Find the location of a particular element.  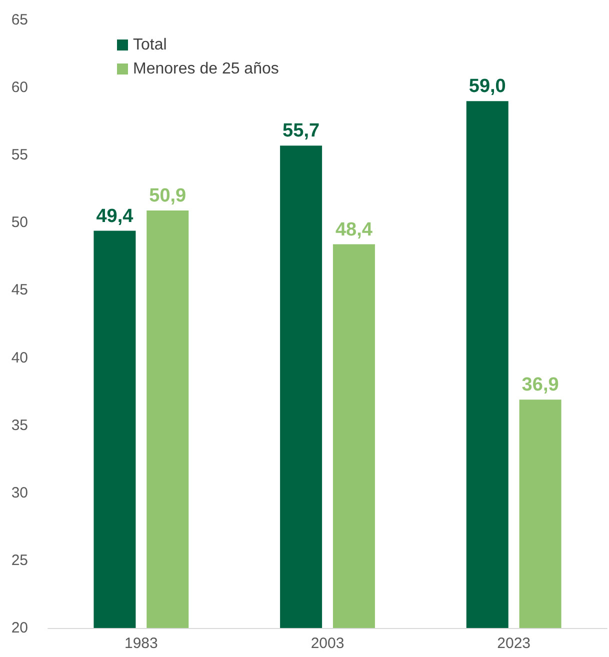

data-label: 36,9 is located at coordinates (540, 385).